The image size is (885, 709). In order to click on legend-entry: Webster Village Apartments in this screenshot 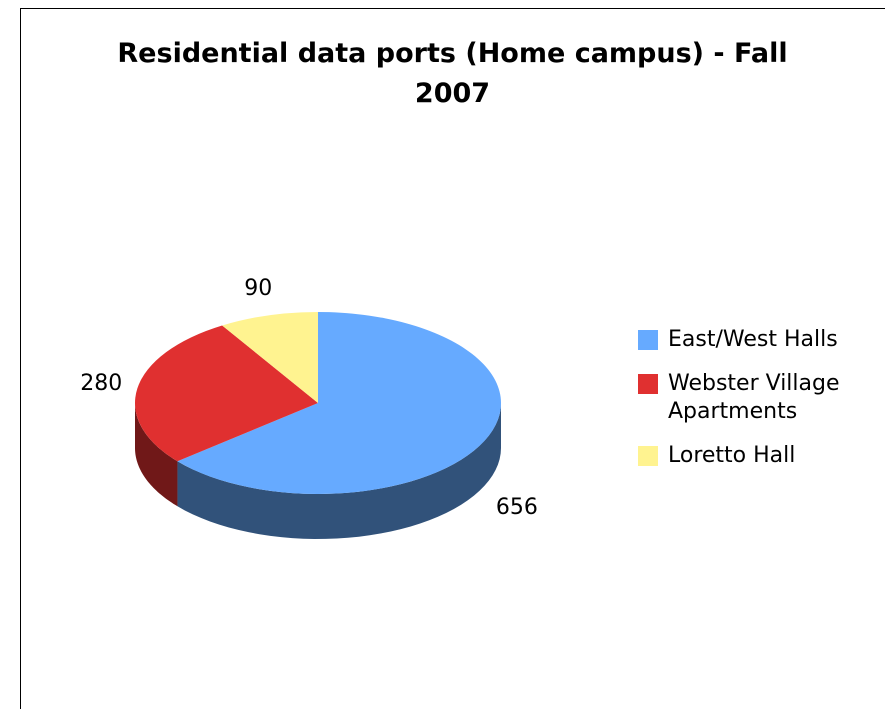, I will do `click(761, 398)`.